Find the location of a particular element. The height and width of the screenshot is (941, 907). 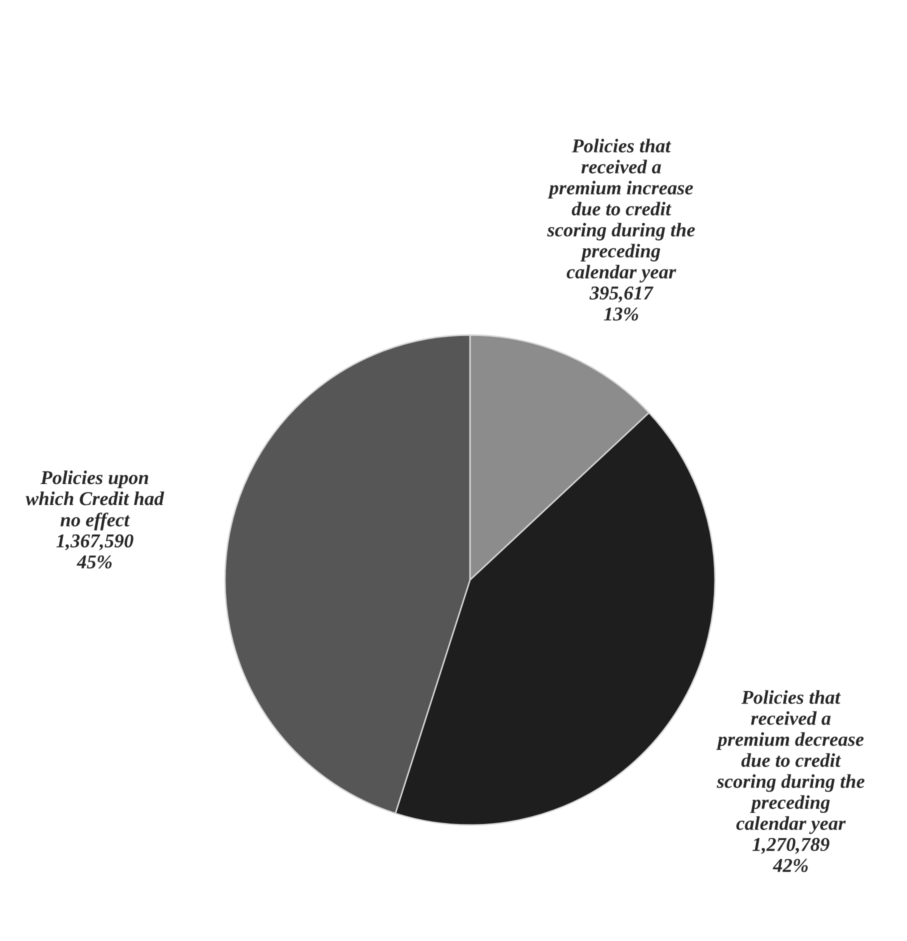

slice-label: Policies upon which Credit had no effect is located at coordinates (95, 500).